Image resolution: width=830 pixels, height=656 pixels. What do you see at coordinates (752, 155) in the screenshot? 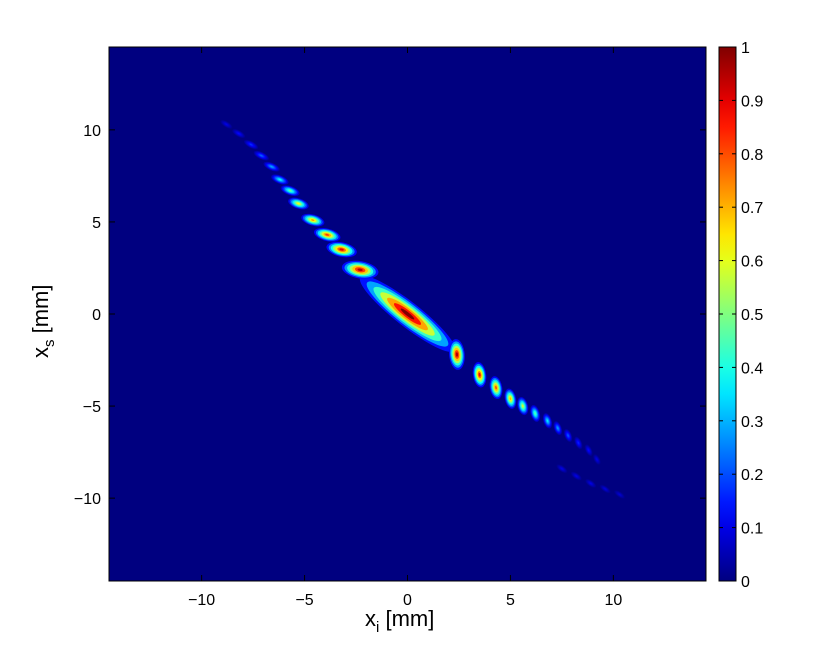
I see `colorbar-tick-label: 0.8` at bounding box center [752, 155].